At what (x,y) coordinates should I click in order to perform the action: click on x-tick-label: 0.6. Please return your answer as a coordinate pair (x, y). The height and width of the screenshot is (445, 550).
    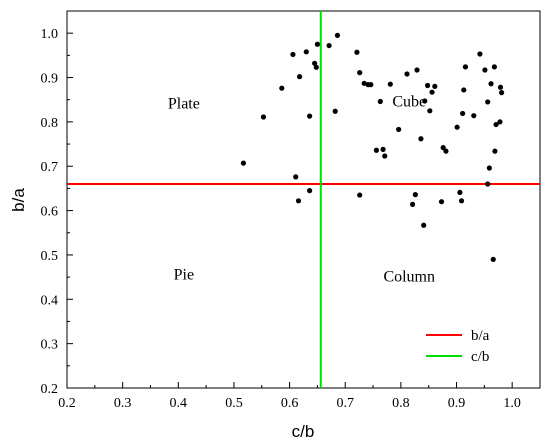
    Looking at the image, I should click on (290, 403).